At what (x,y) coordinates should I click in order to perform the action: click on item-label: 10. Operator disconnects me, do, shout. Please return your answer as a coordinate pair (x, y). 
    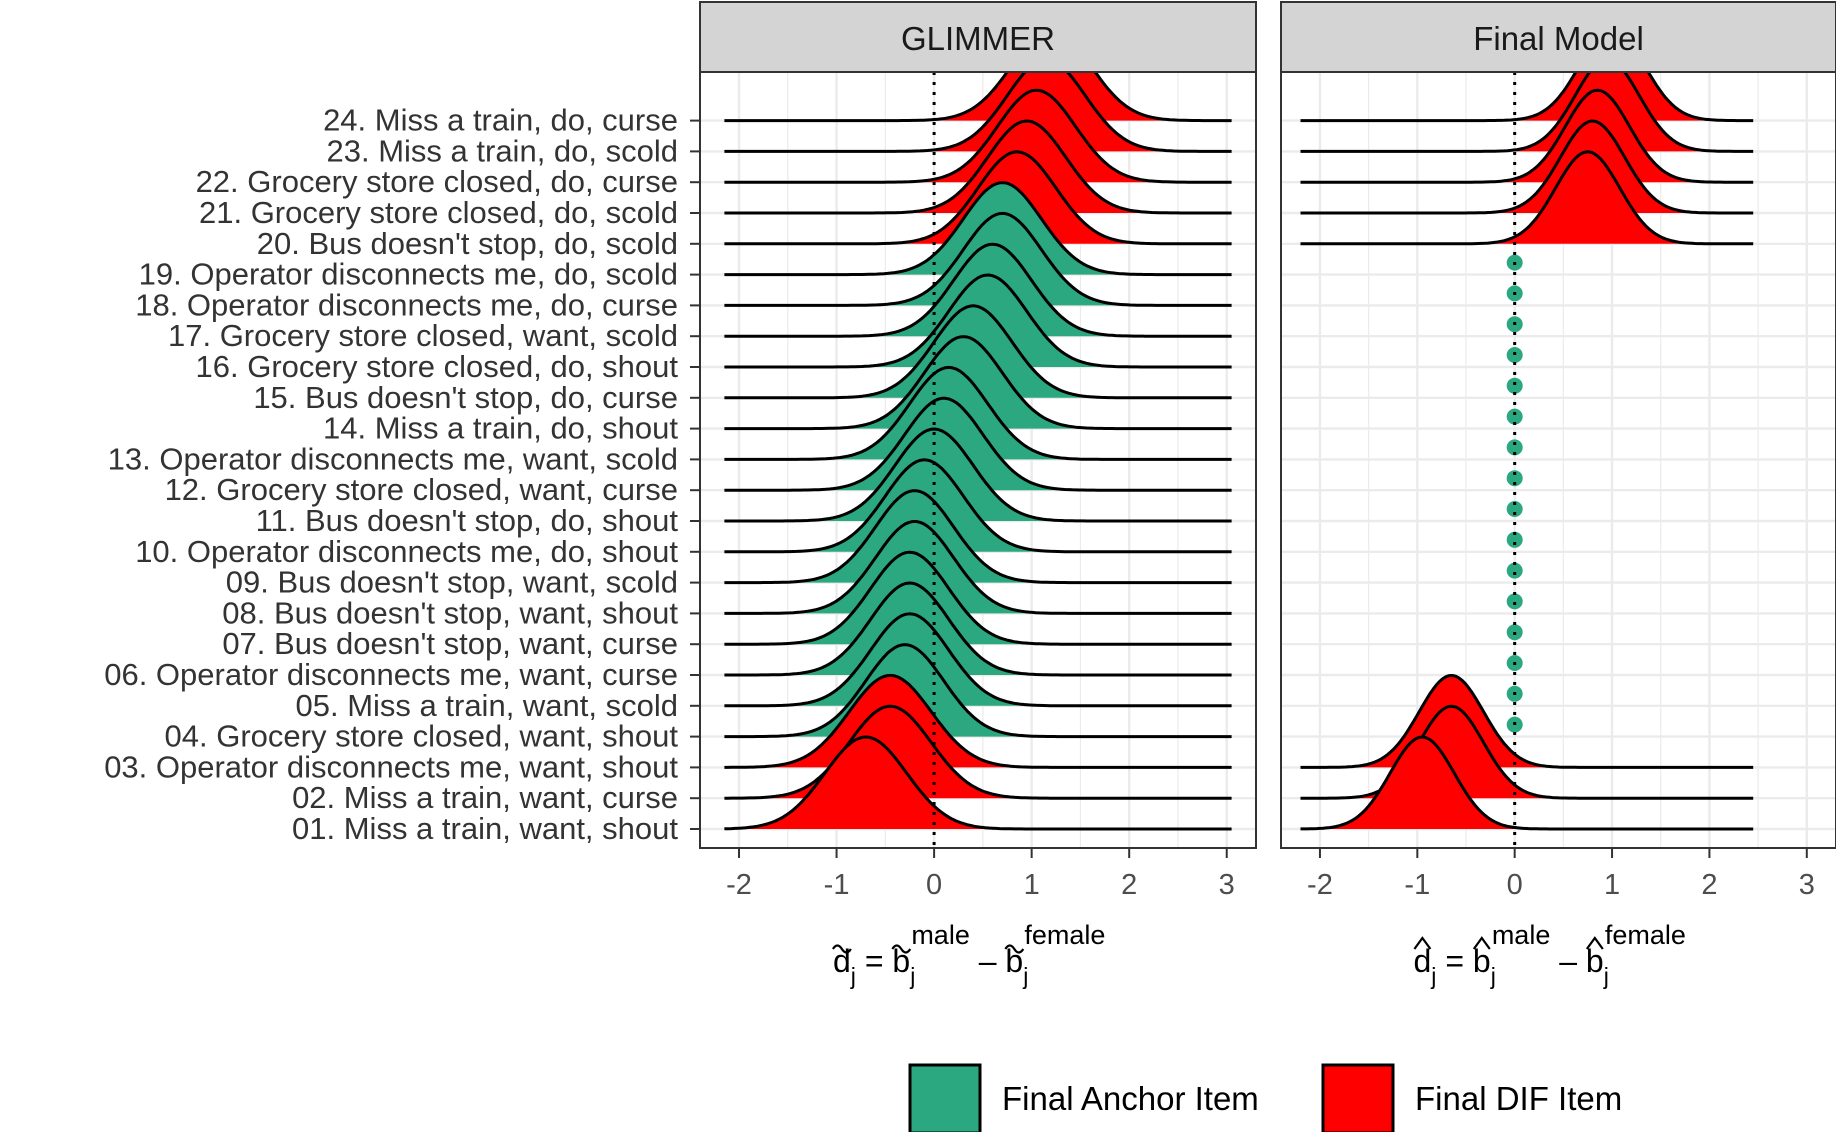
    Looking at the image, I should click on (406, 551).